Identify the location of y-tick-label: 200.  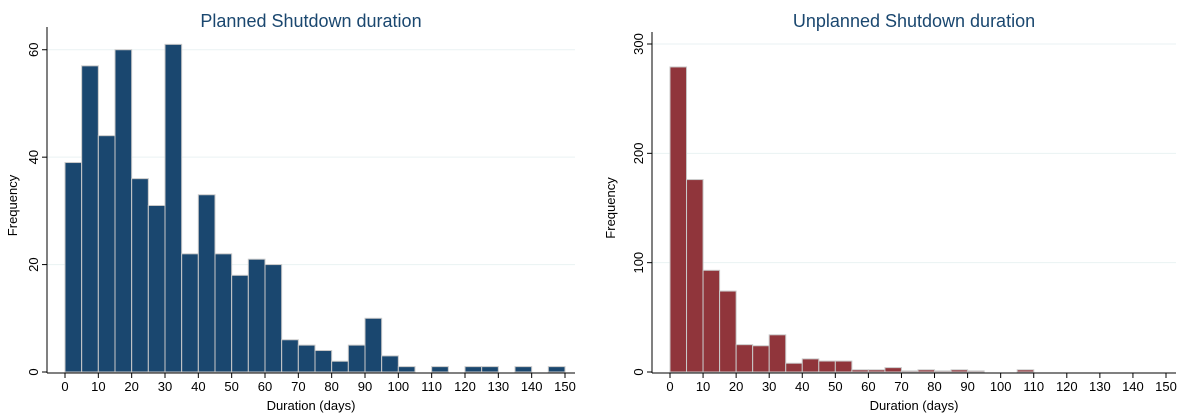
(638, 153).